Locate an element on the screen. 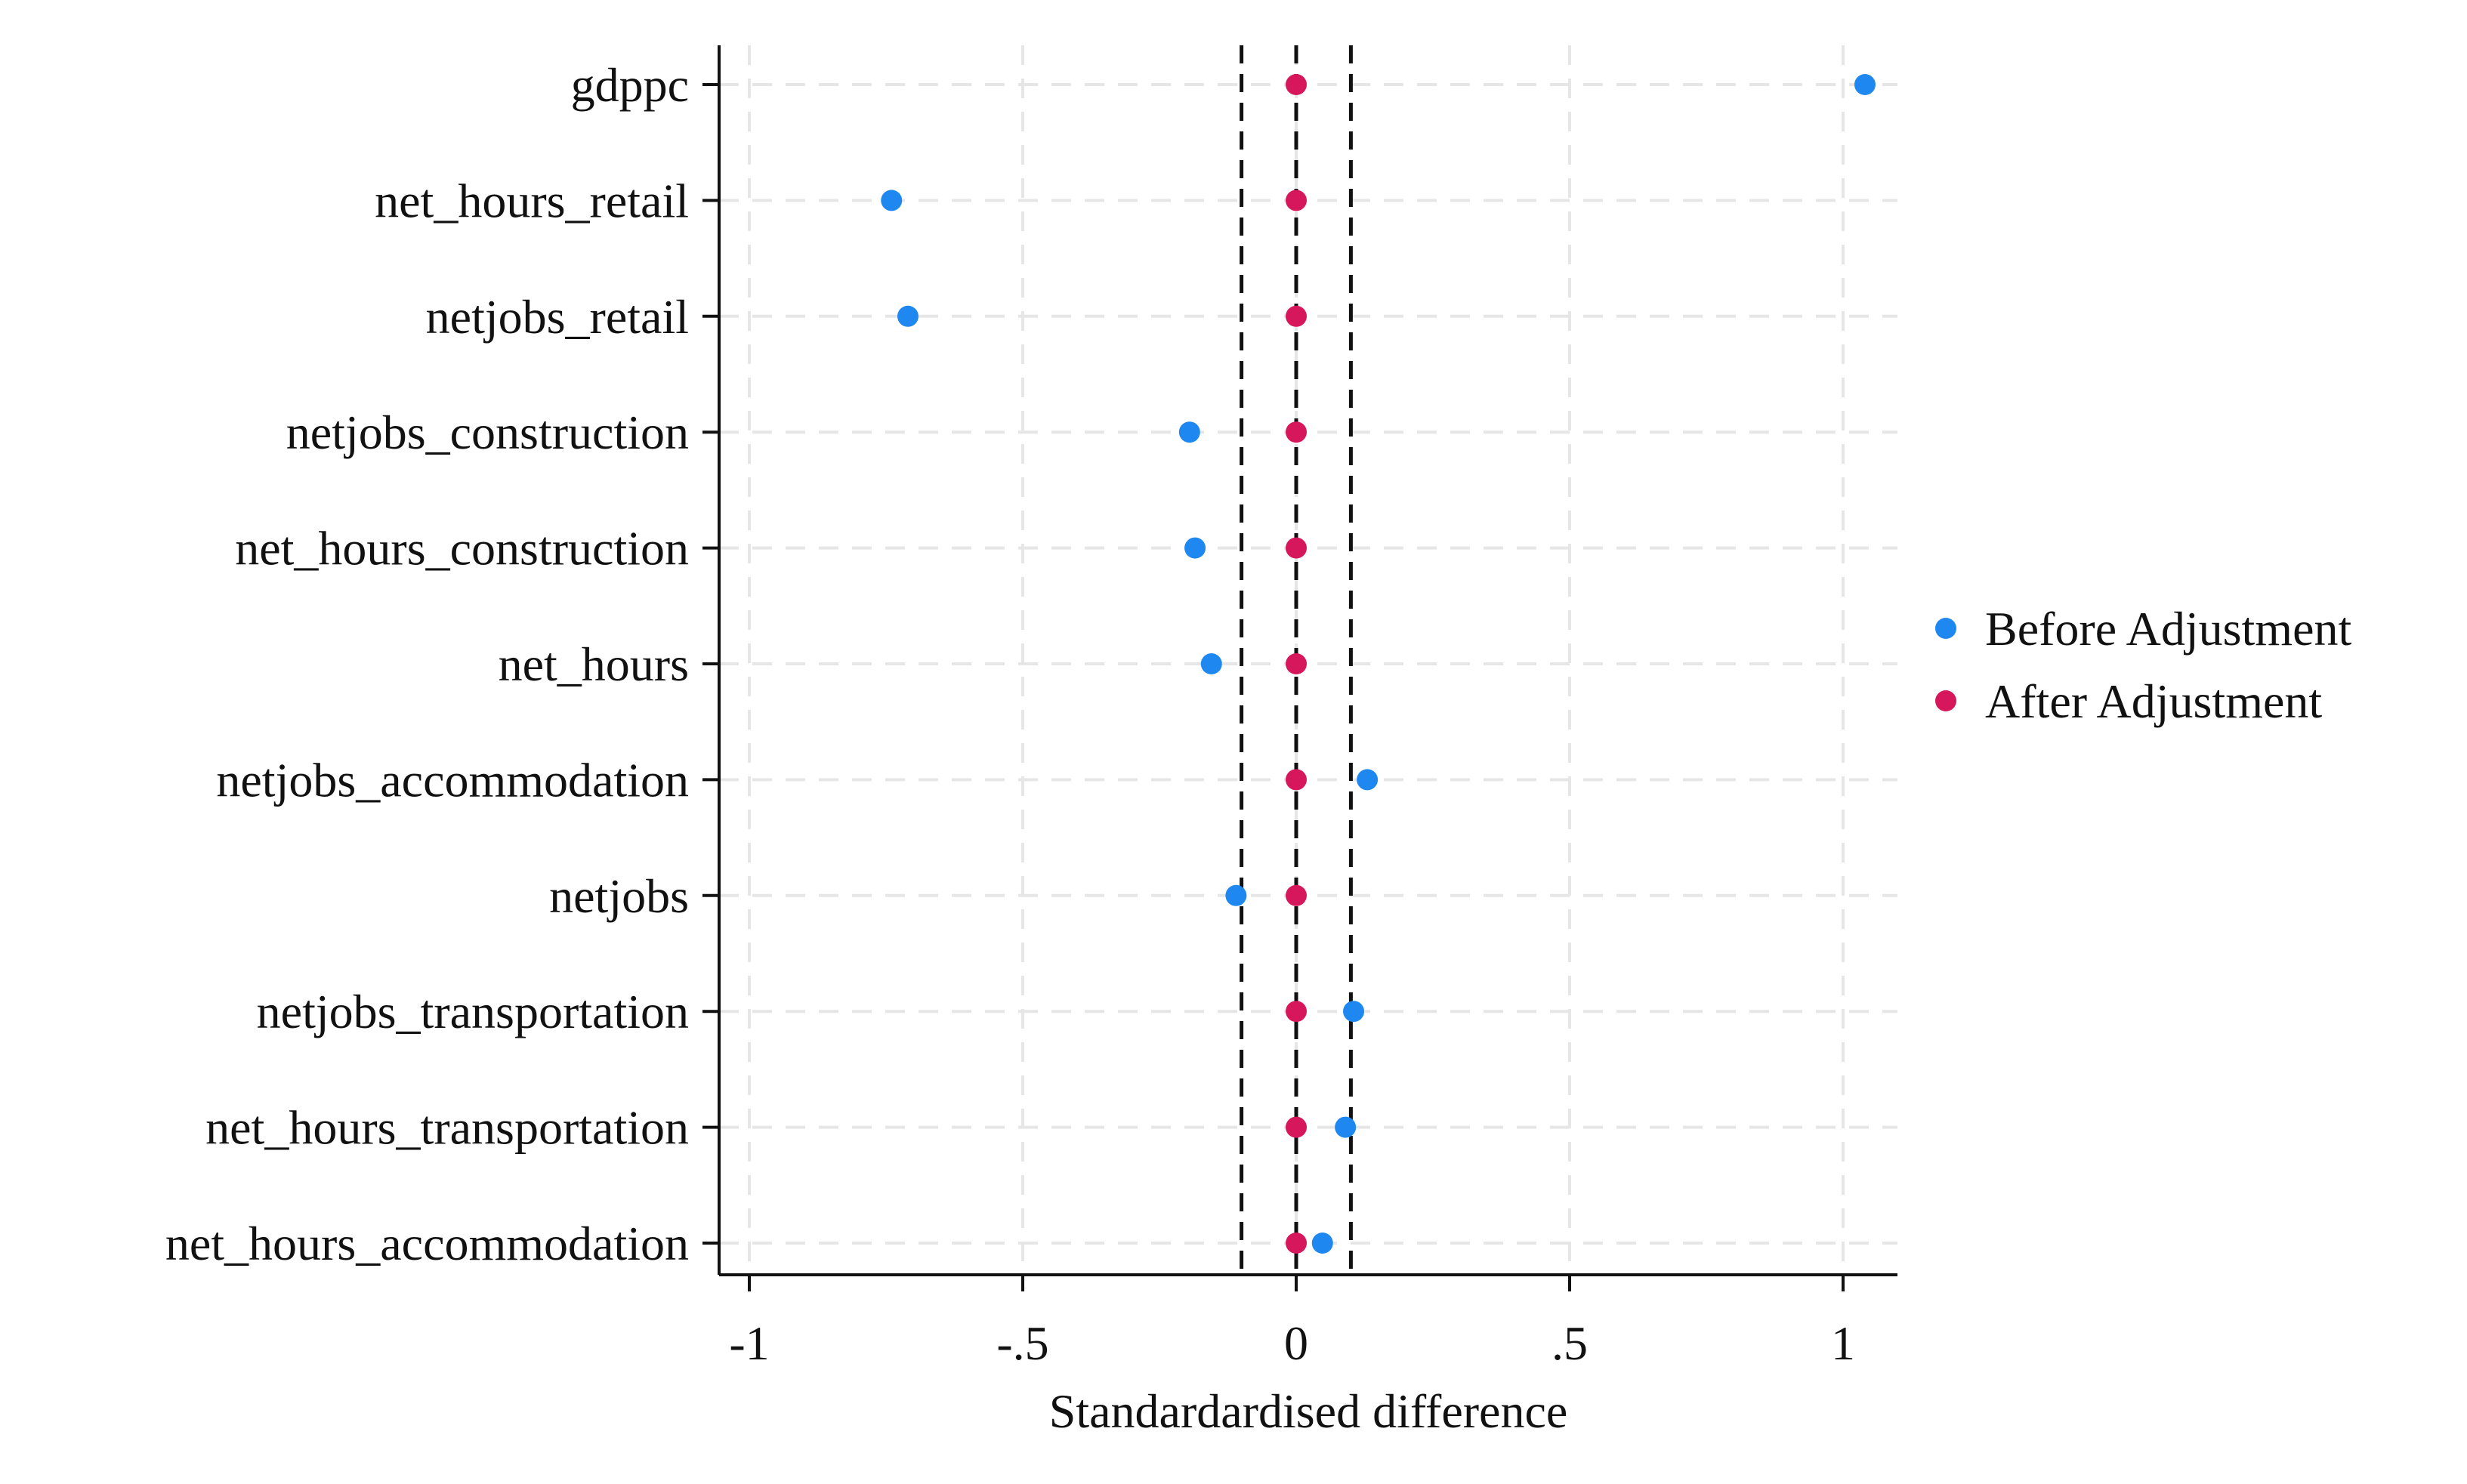  x-tick-label: -.5 is located at coordinates (1022, 1343).